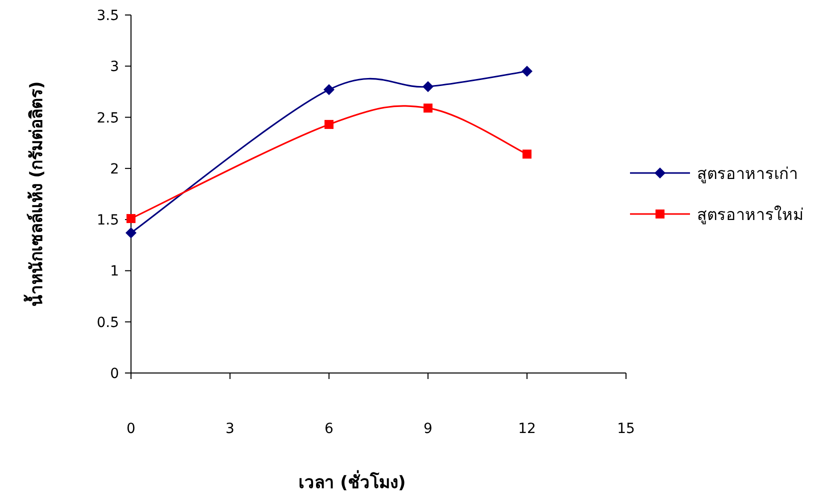  I want to click on x-axis-title: เวลา (ชั่วโมง), so click(352, 481).